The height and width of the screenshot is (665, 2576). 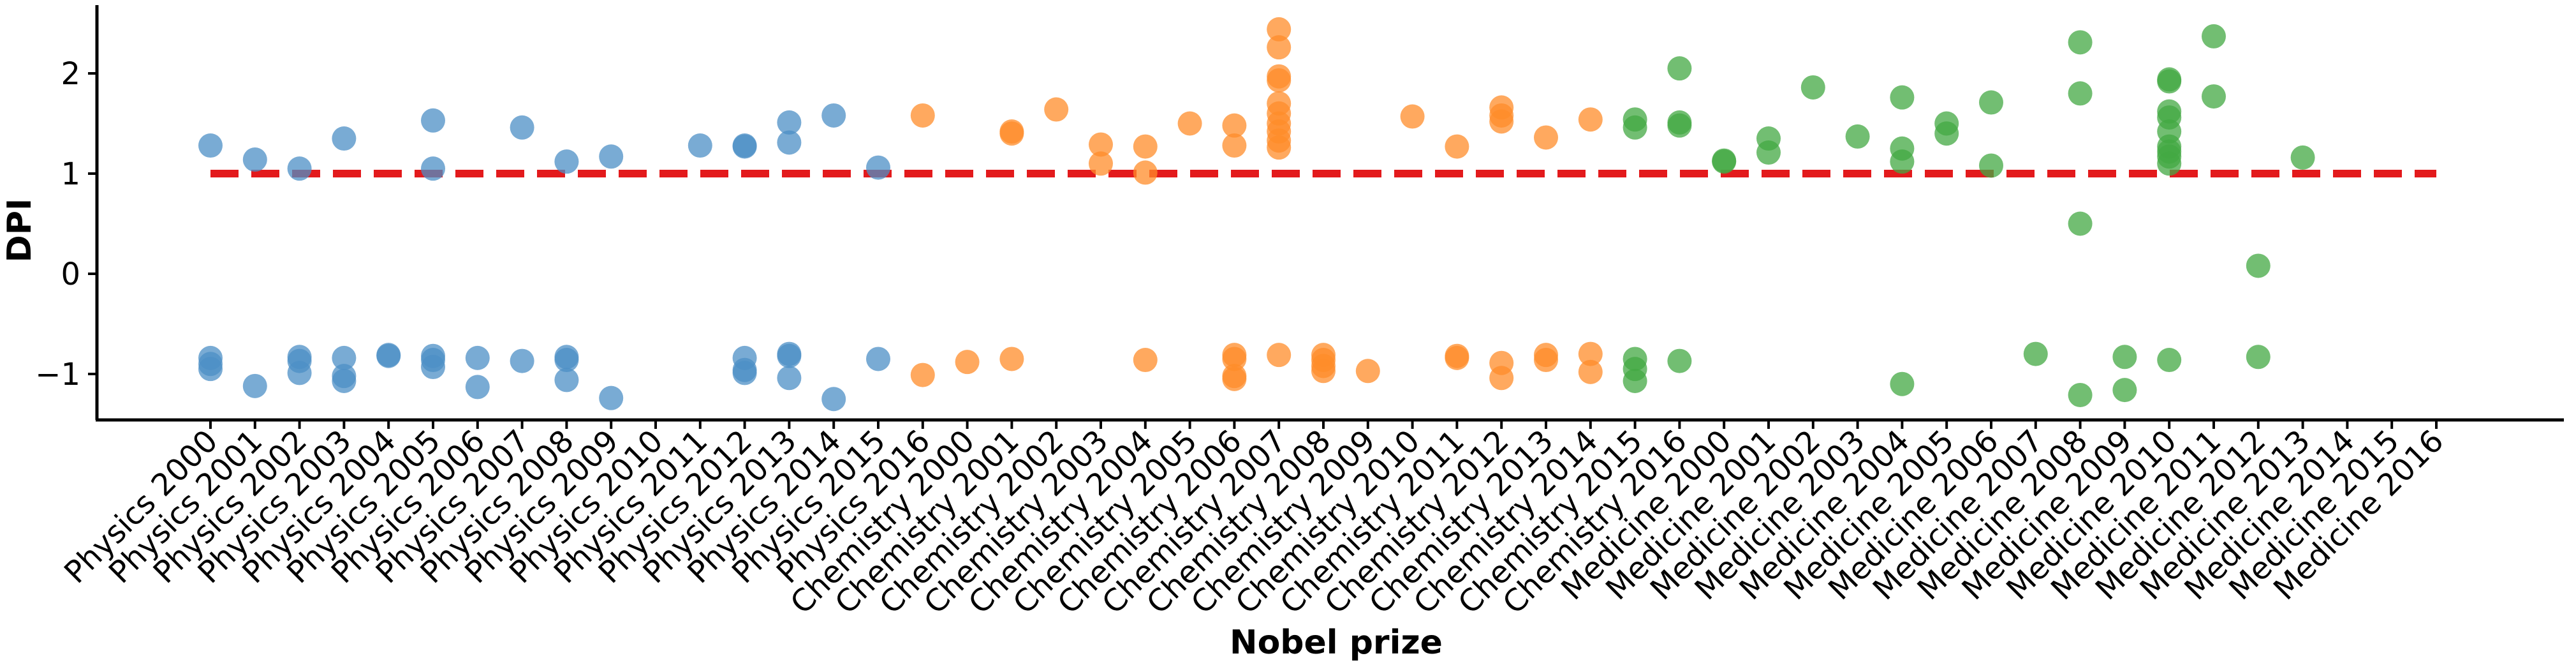 I want to click on y-tick-label: 1, so click(x=70, y=174).